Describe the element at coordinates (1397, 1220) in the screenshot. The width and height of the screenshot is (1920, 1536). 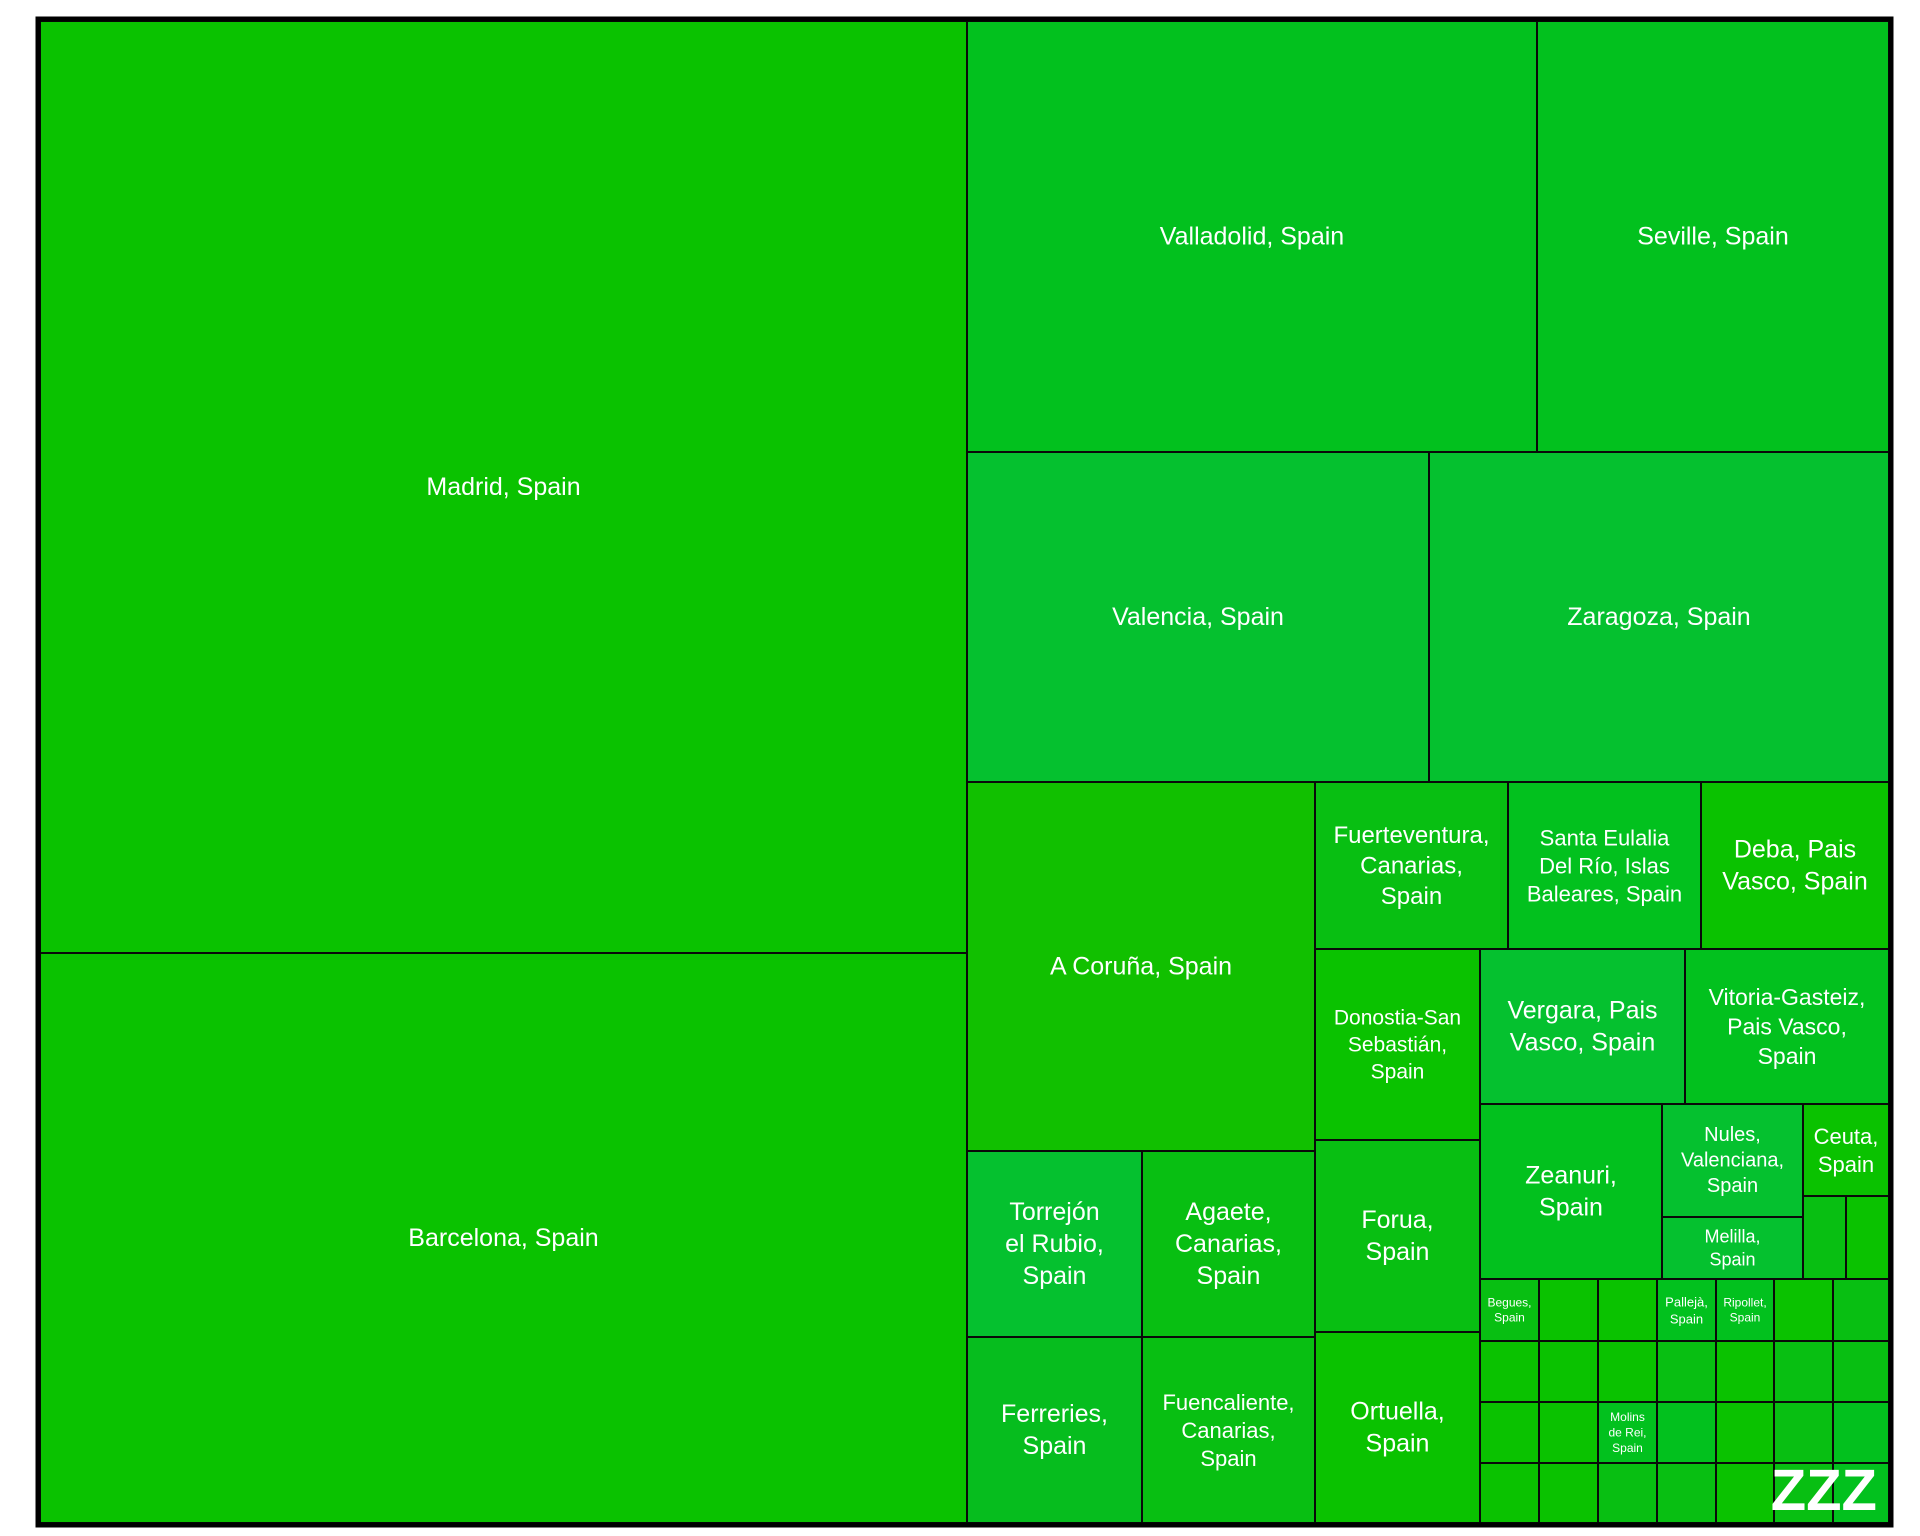
I see `treemap-label-line: Forua,` at that location.